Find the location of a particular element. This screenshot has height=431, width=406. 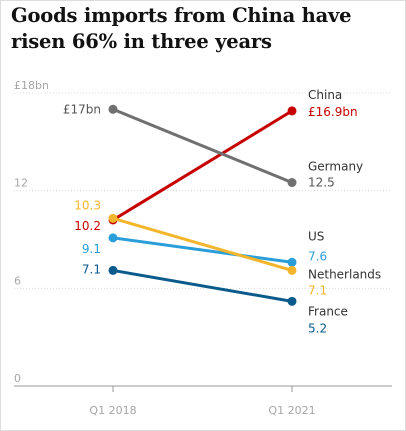

y-tick-label: 0 is located at coordinates (17, 378).